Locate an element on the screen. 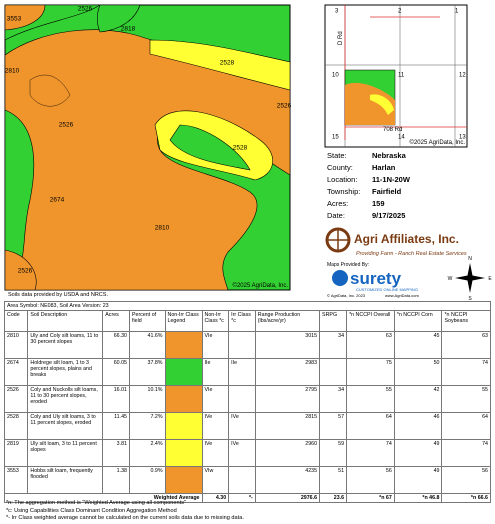 This screenshot has height=524, width=495. table-cell: 45 is located at coordinates (418, 345).